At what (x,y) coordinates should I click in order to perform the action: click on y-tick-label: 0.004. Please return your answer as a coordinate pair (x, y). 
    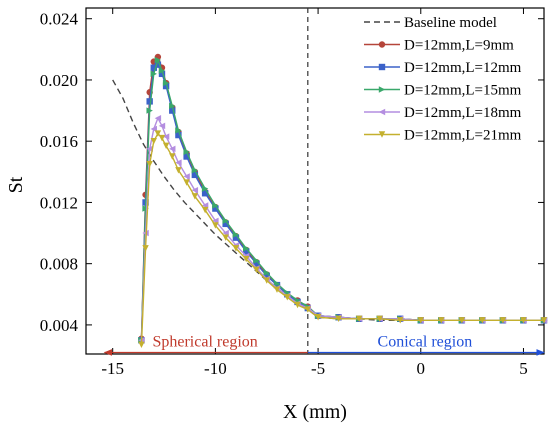
    Looking at the image, I should click on (59, 325).